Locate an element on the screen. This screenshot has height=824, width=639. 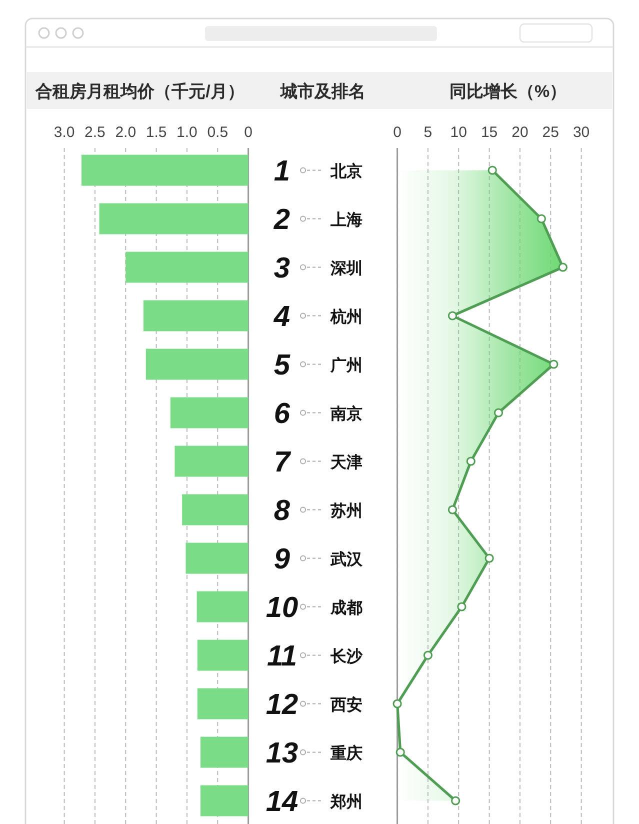
y-tick-label: 14 郑州 is located at coordinates (314, 802).